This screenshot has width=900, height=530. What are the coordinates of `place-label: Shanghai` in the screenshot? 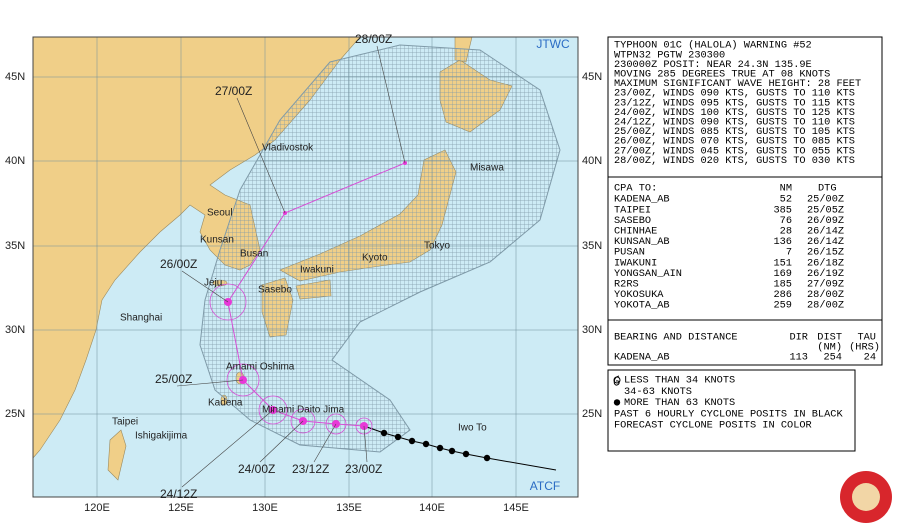 It's located at (141, 318).